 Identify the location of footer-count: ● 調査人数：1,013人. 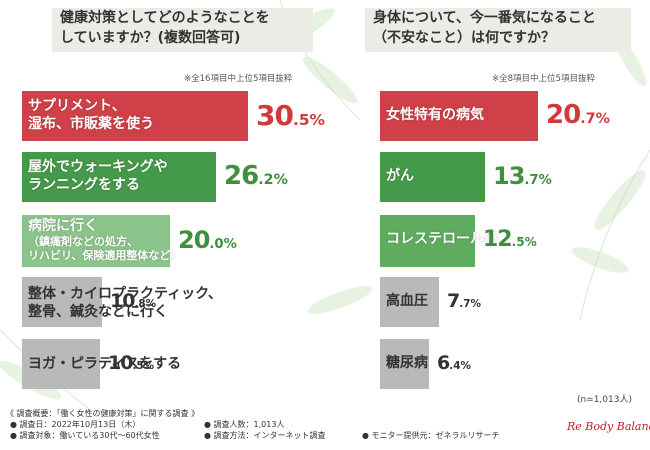
(244, 424).